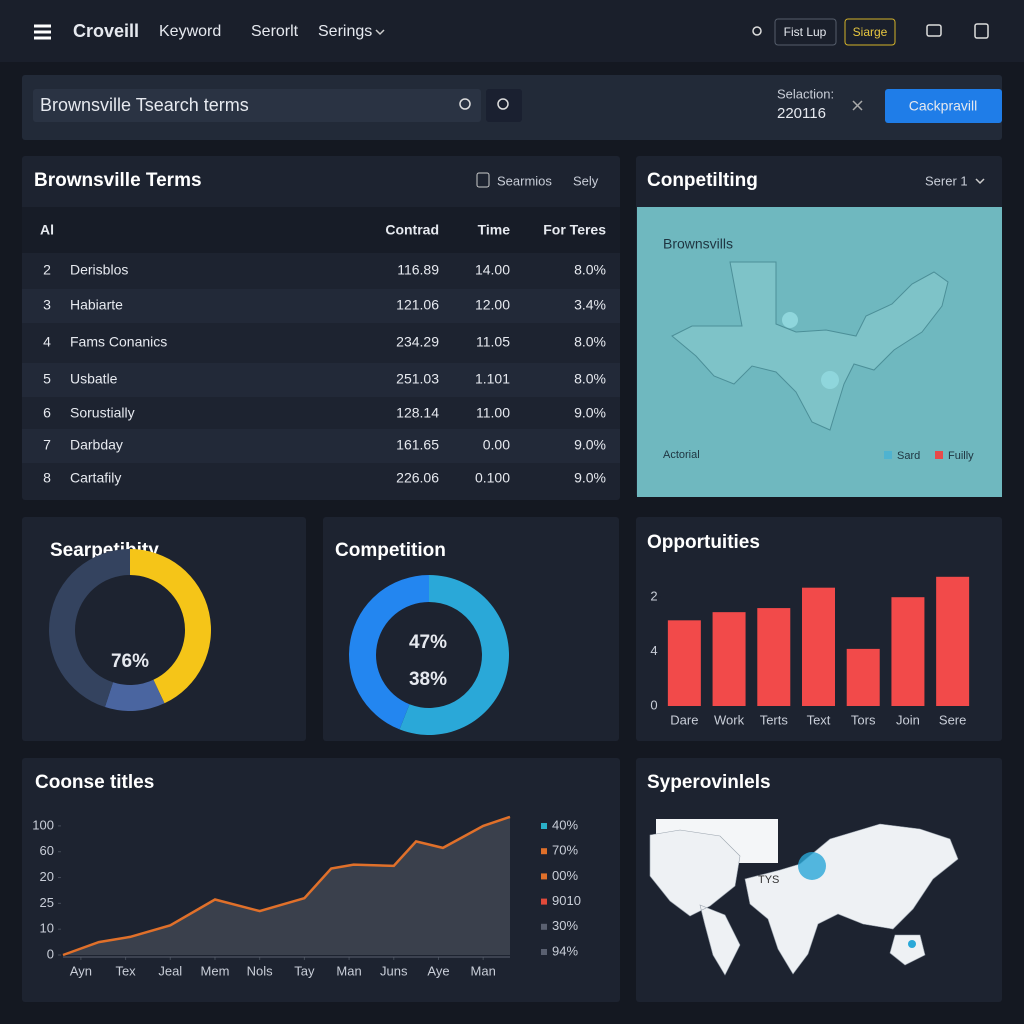 The height and width of the screenshot is (1024, 1024). I want to click on legend-label: 70%, so click(565, 850).